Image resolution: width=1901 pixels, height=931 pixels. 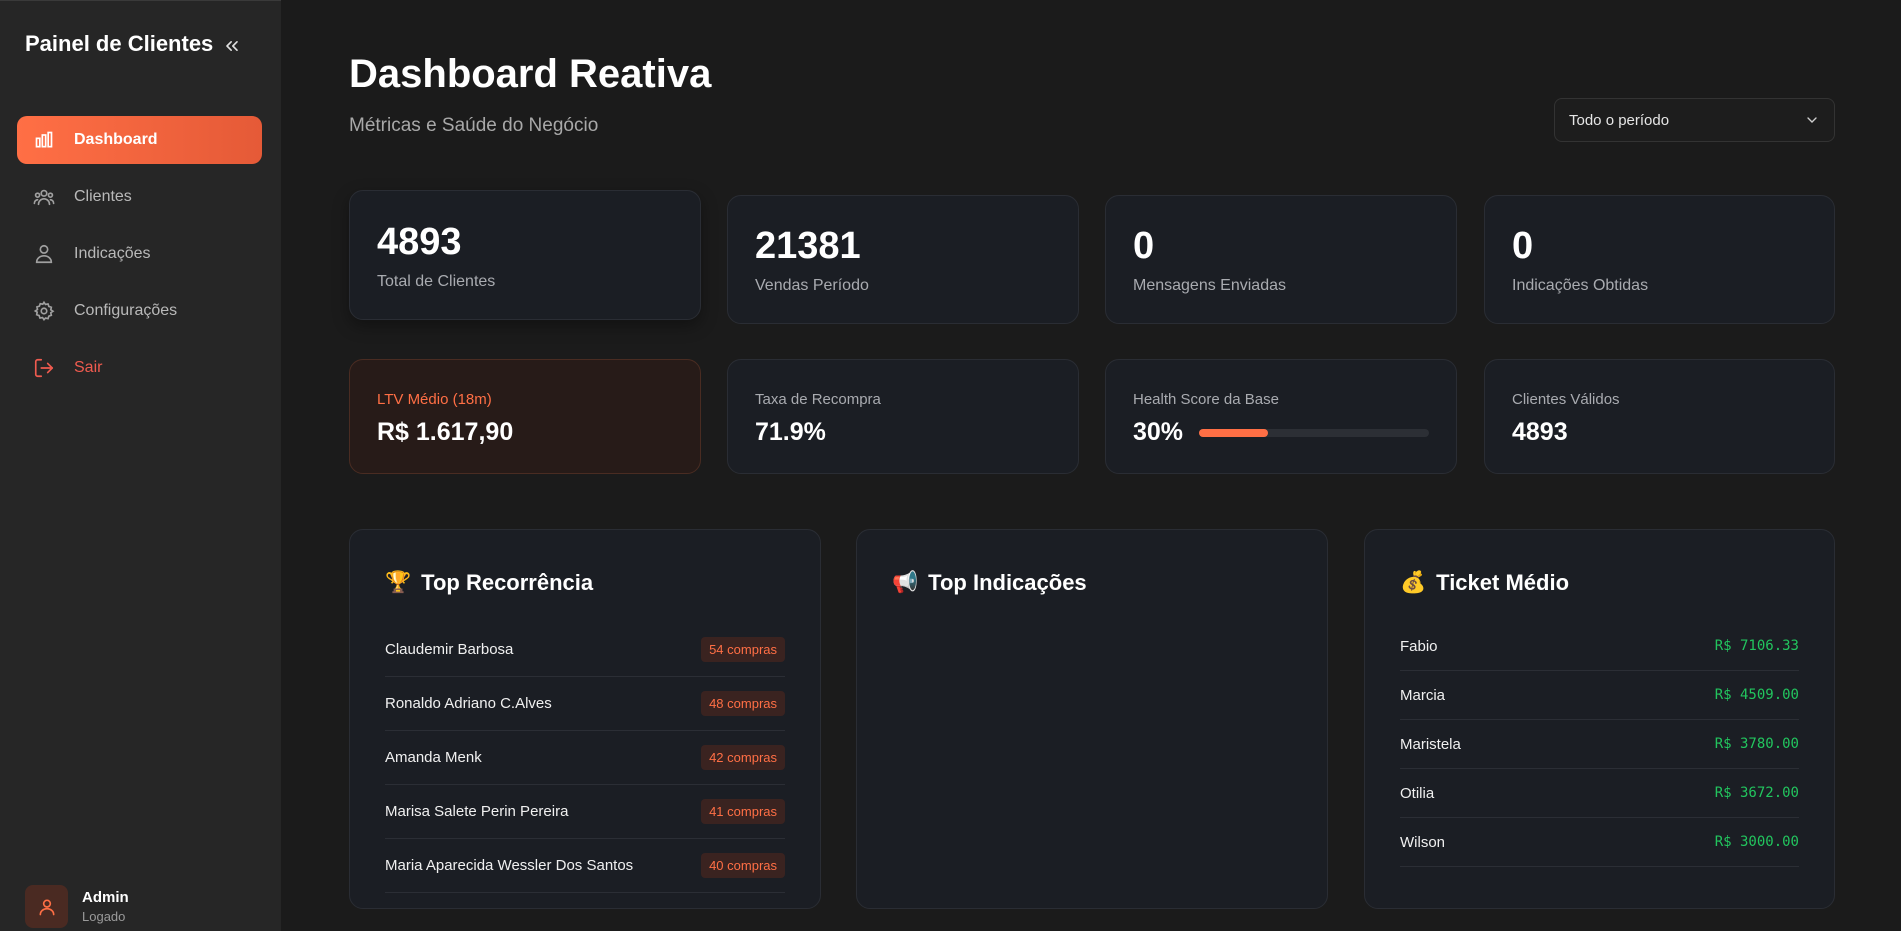 What do you see at coordinates (103, 196) in the screenshot?
I see `sidebar-item-label: Clientes` at bounding box center [103, 196].